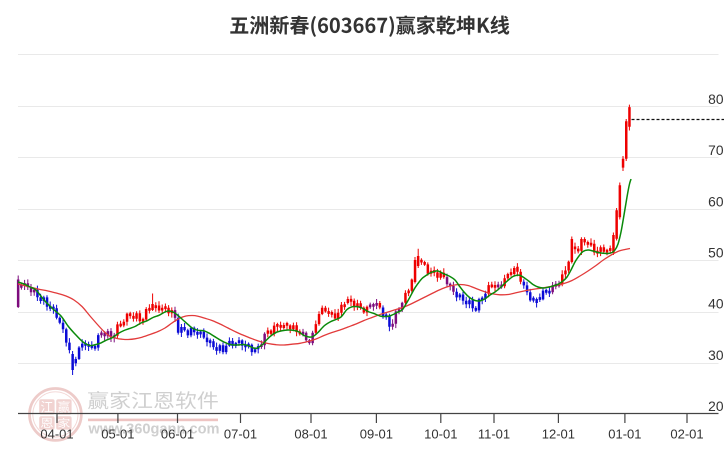 Image resolution: width=726 pixels, height=450 pixels. What do you see at coordinates (494, 434) in the screenshot?
I see `svg-text: 11-01` at bounding box center [494, 434].